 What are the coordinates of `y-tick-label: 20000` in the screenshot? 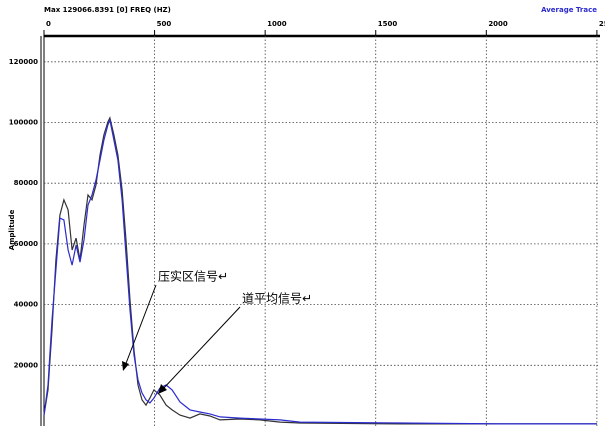 It's located at (26, 365).